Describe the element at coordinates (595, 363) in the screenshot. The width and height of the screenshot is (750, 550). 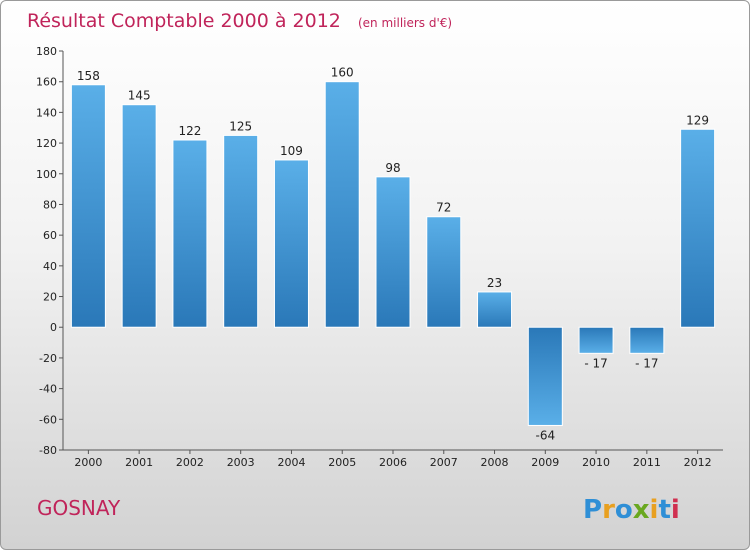
I see `value-label-2010: - 17` at that location.